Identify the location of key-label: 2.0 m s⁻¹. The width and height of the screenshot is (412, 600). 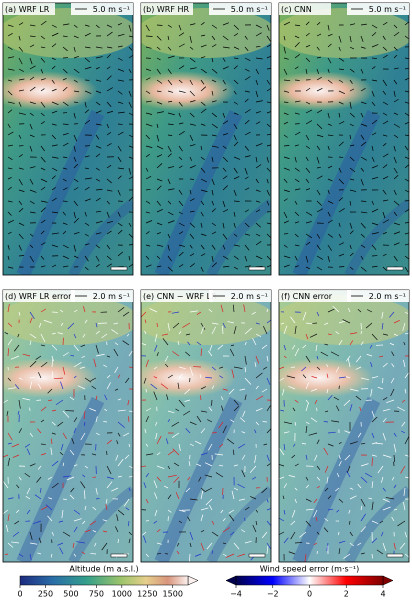
(387, 296).